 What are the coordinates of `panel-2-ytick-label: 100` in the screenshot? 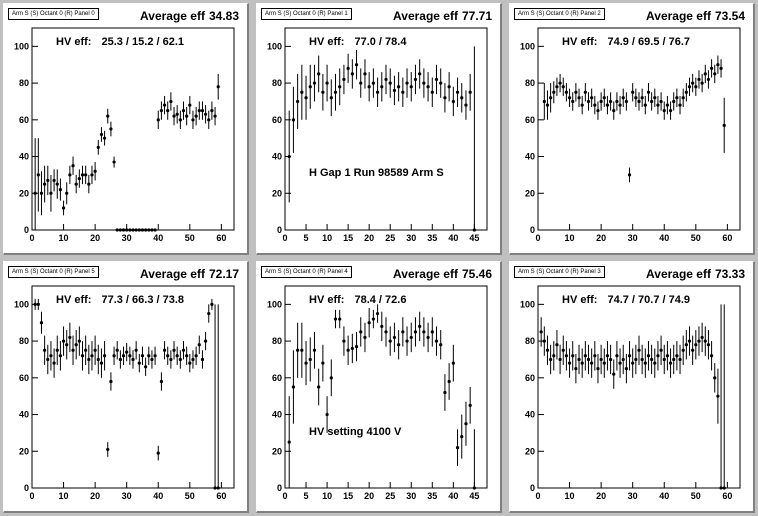 It's located at (527, 46).